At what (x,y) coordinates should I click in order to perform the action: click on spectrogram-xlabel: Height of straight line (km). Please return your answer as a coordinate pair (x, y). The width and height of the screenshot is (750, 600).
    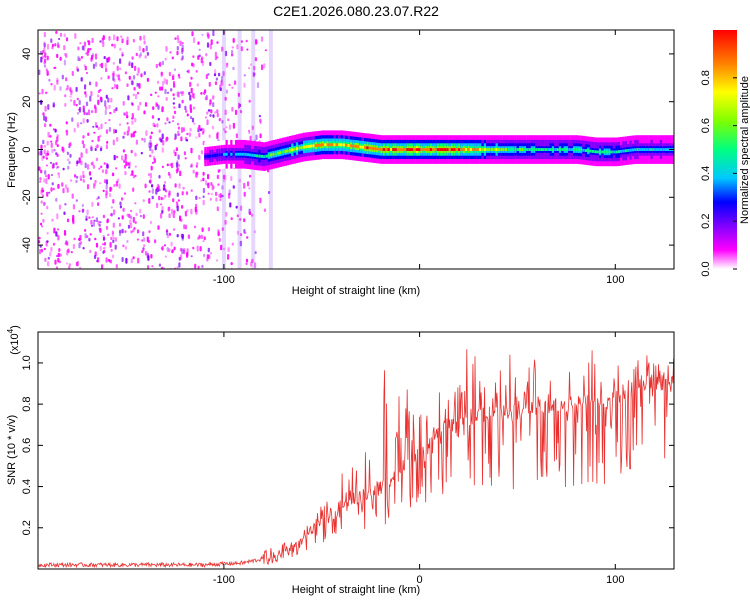
    Looking at the image, I should click on (356, 291).